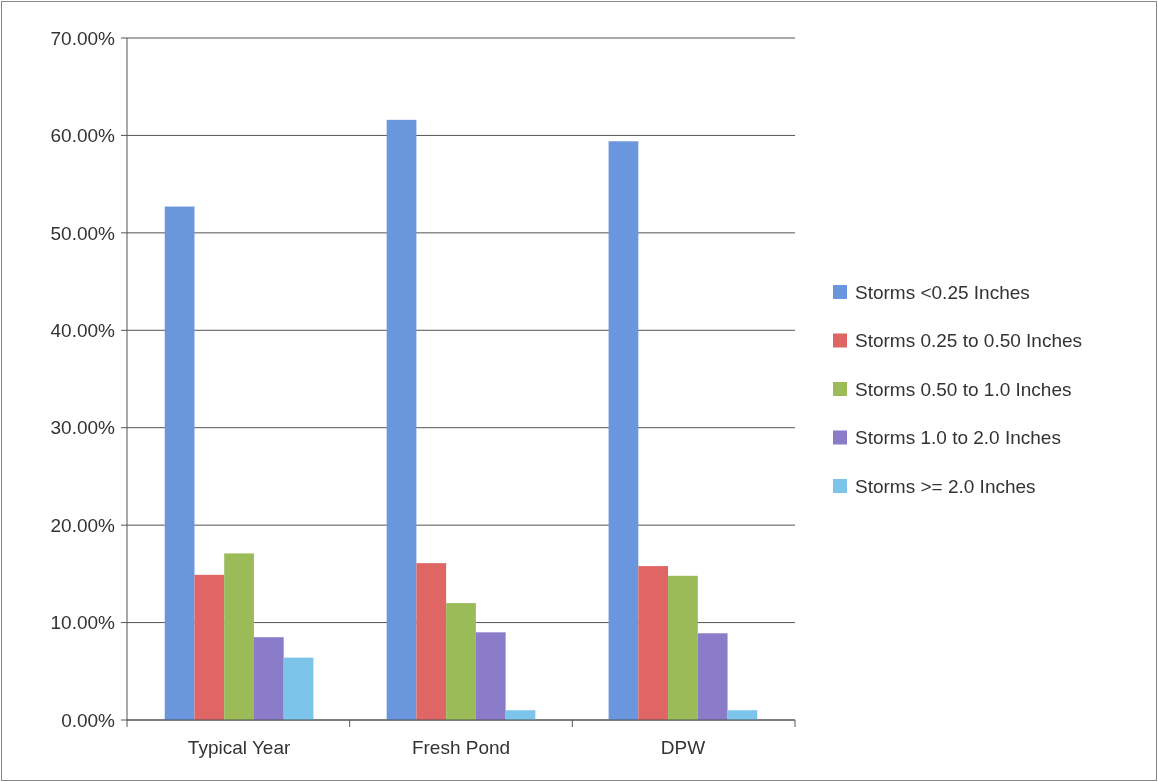 The height and width of the screenshot is (782, 1158). Describe the element at coordinates (83, 330) in the screenshot. I see `y-tick-label: 40.00%` at that location.